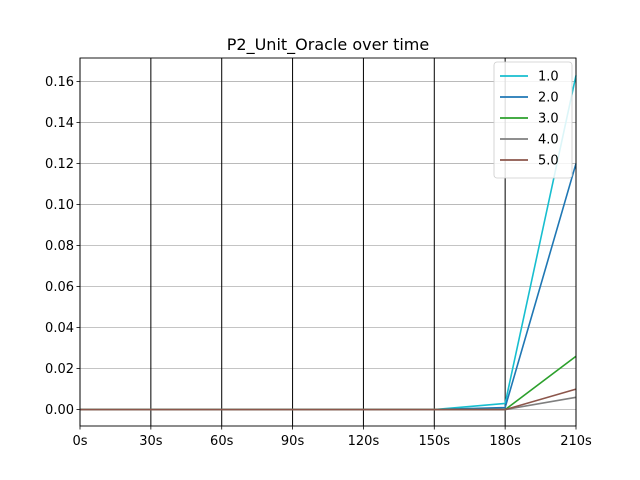 The width and height of the screenshot is (640, 480). I want to click on y-tick-label: 0.16, so click(59, 82).